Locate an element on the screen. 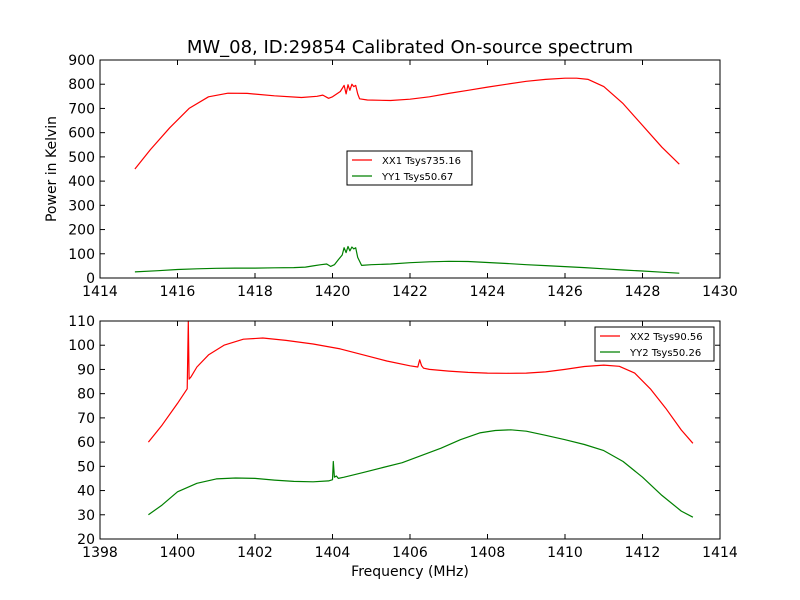 This screenshot has width=800, height=600. legend-label-xx2: XX2 Tsys90.56 is located at coordinates (666, 337).